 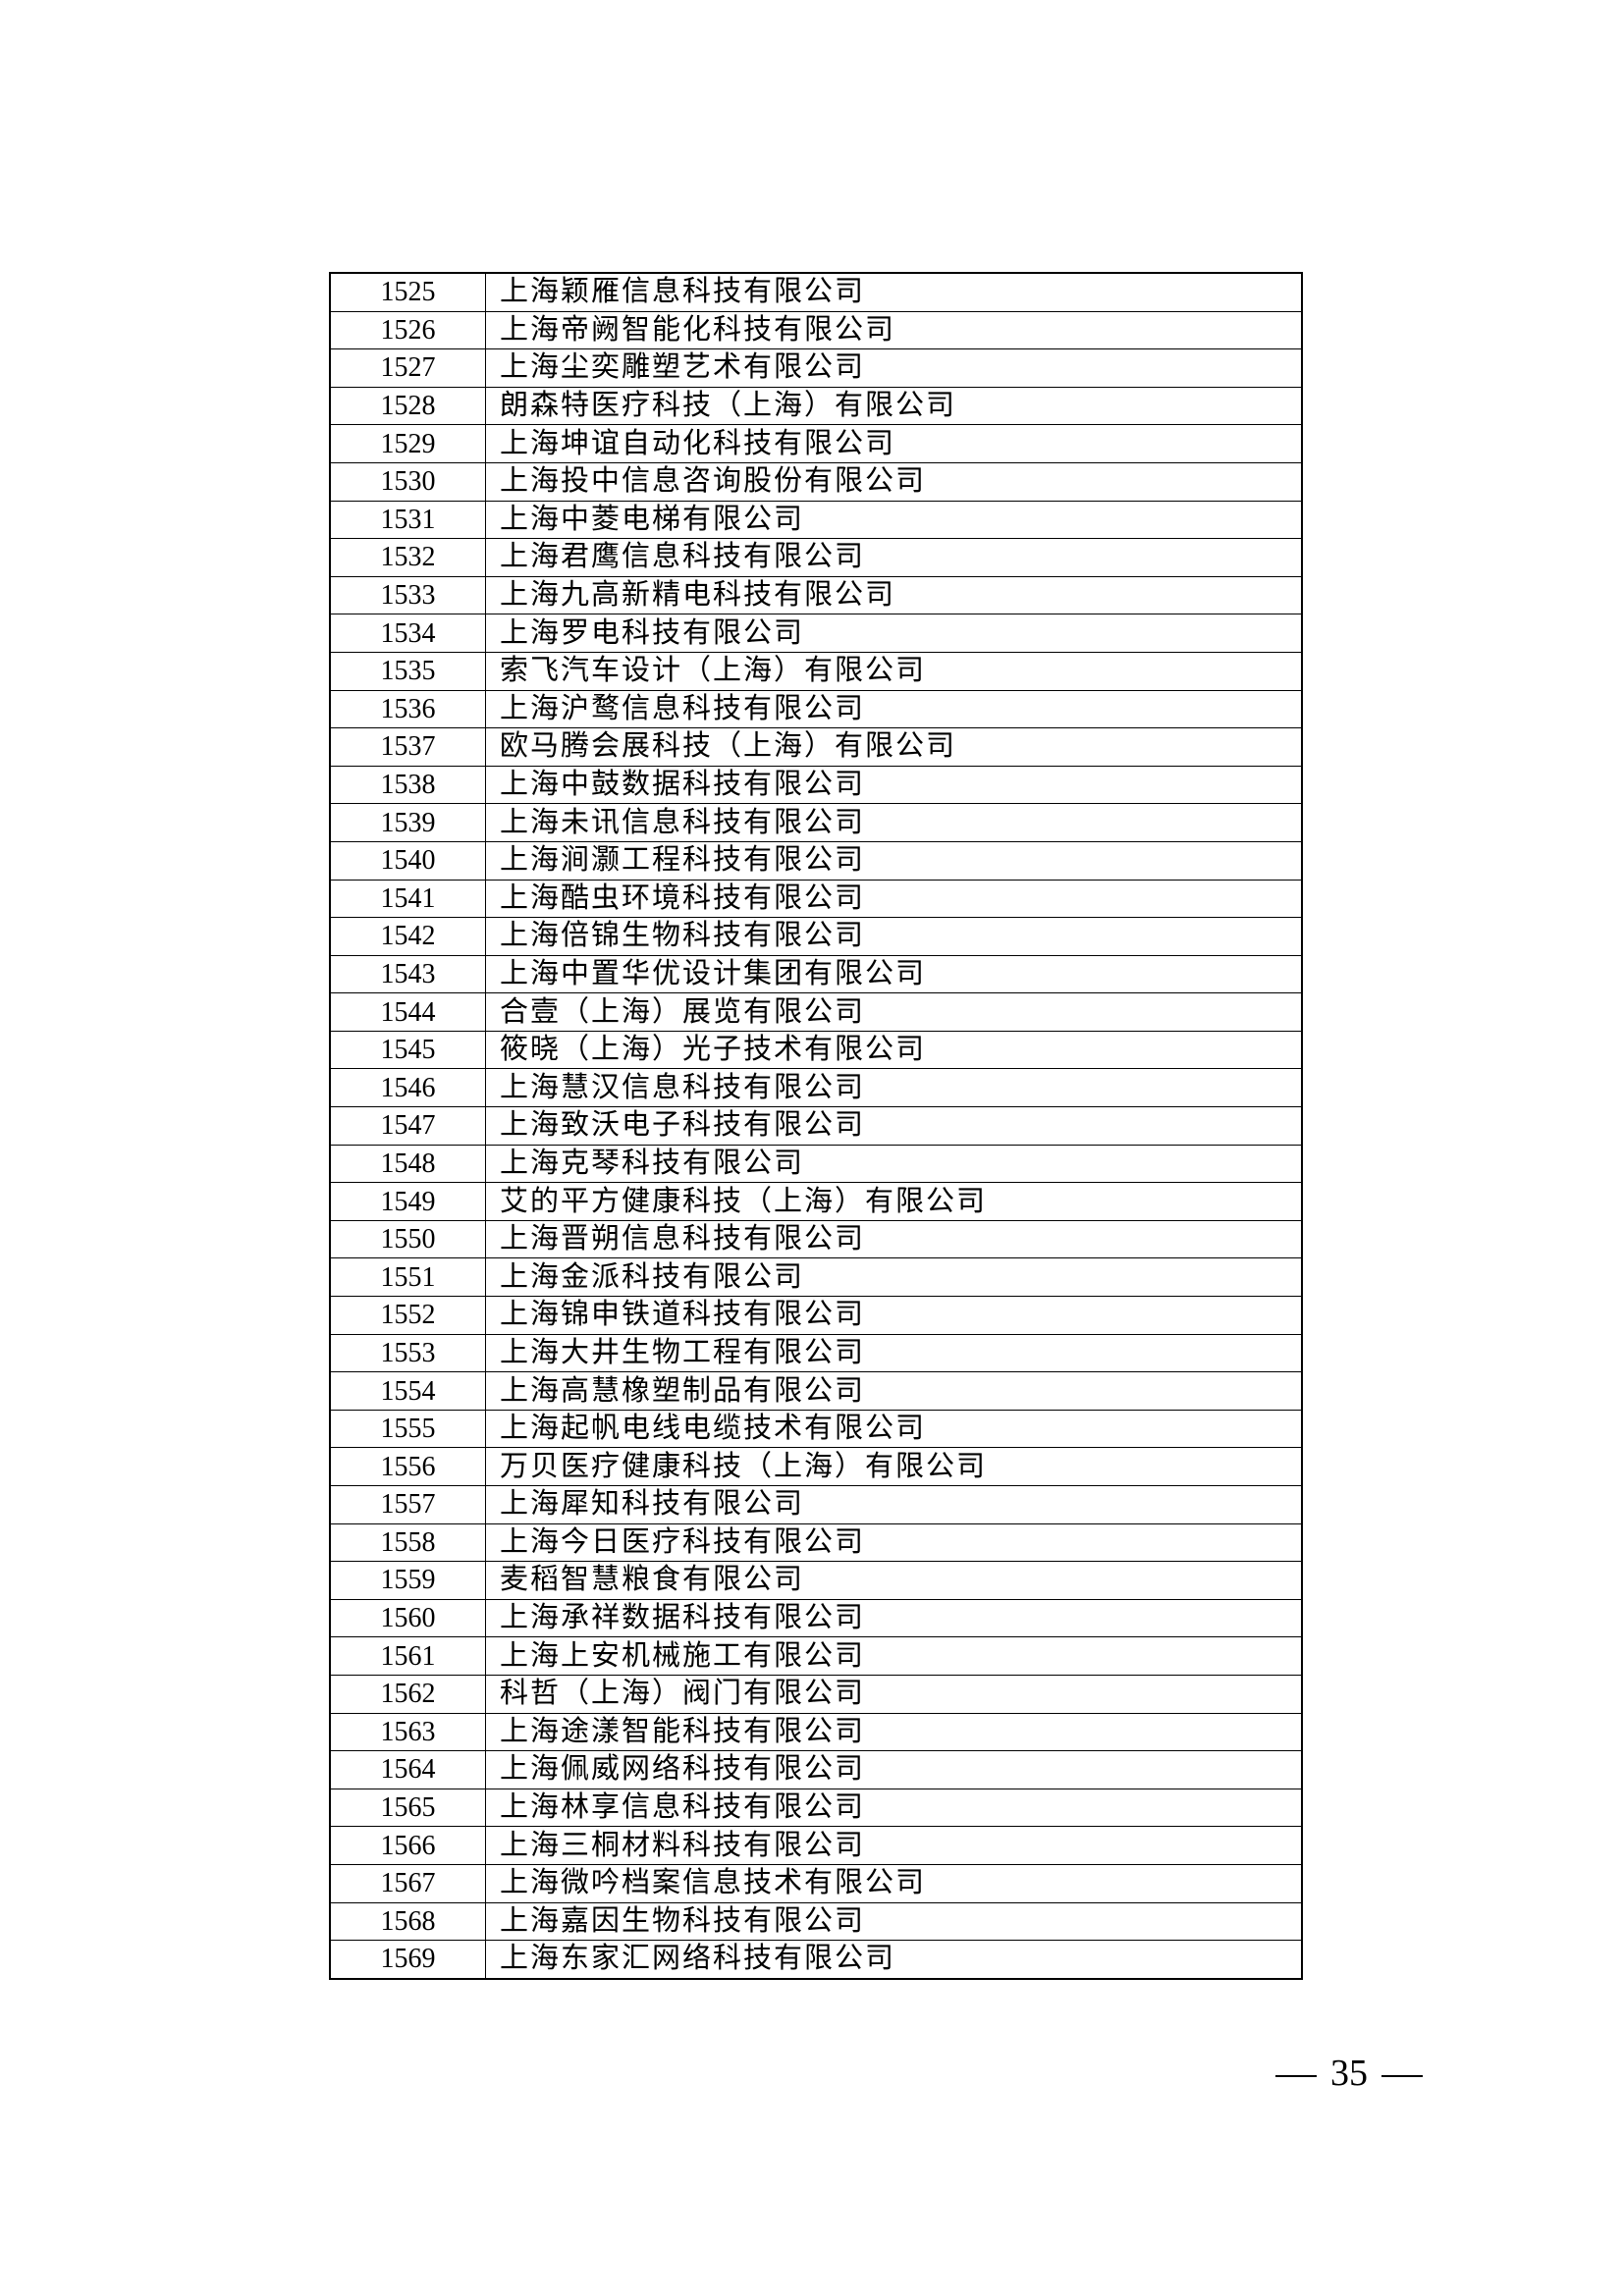 I want to click on row-number: 1564, so click(x=407, y=1769).